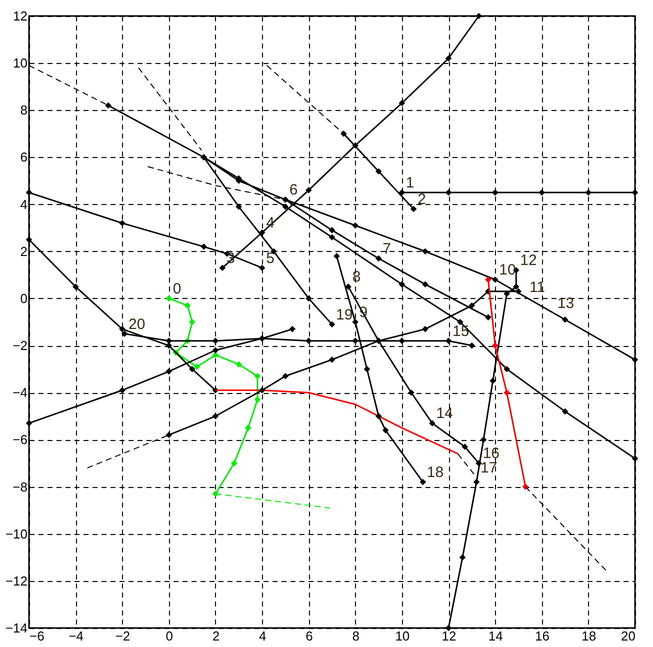 This screenshot has height=647, width=653. I want to click on x-tick-label: 12, so click(449, 636).